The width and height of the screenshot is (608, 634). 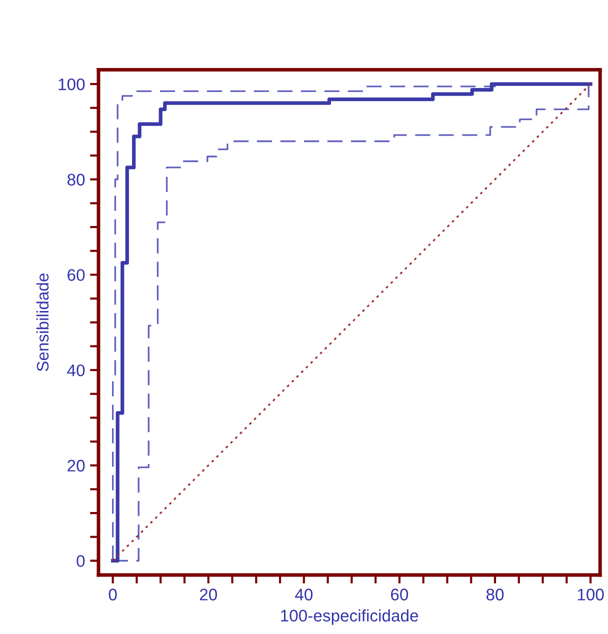 I want to click on x-tick-label: 20, so click(x=208, y=594).